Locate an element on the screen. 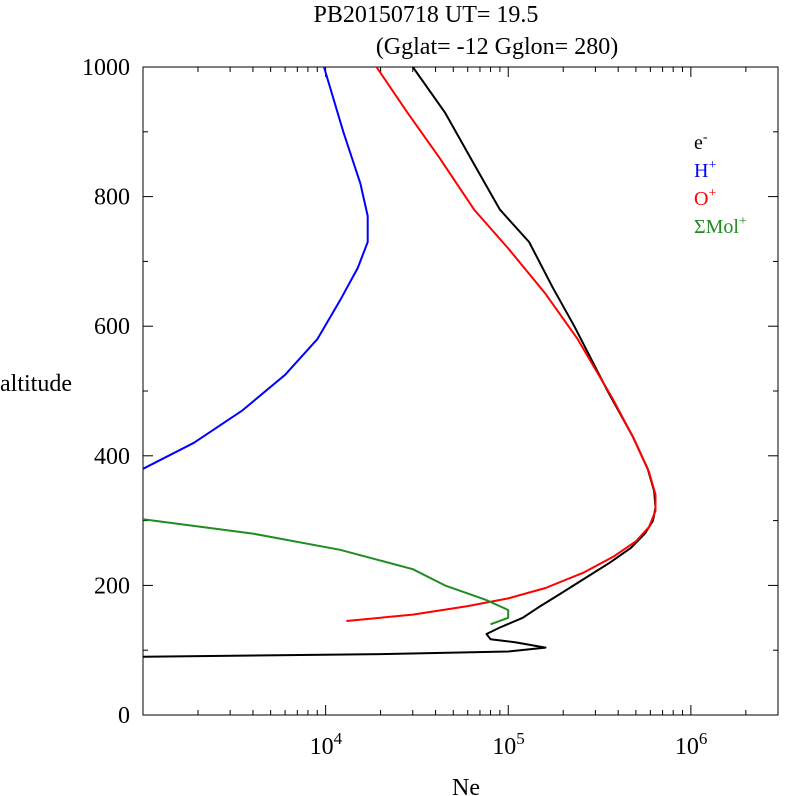 The width and height of the screenshot is (792, 796). x-tick-label: 10⁴ is located at coordinates (326, 744).